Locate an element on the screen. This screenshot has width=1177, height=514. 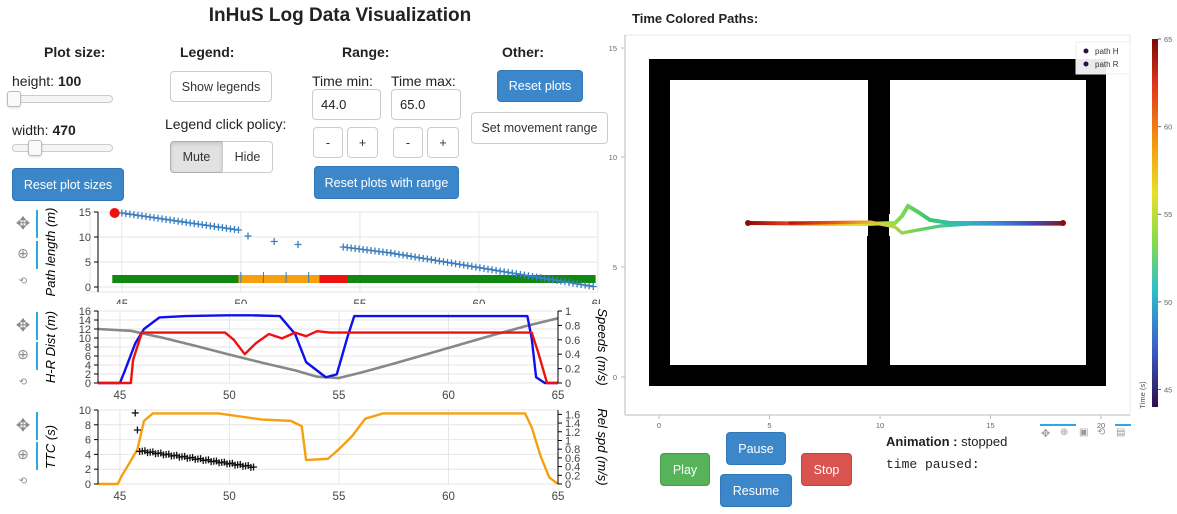
map-save-tool-icon: ▣ is located at coordinates (1084, 432).